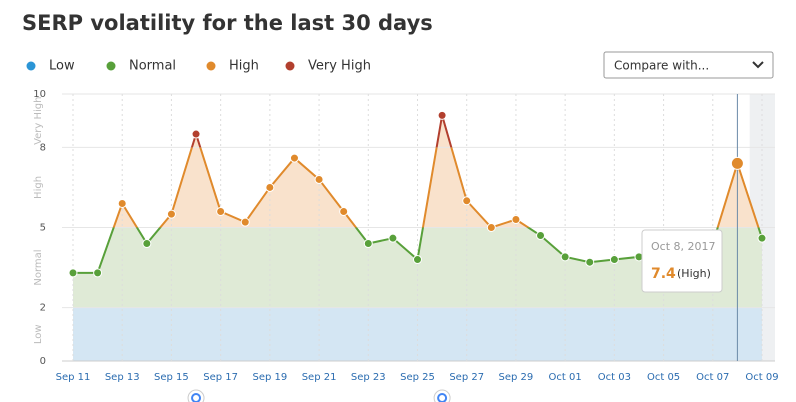 The image size is (796, 402). What do you see at coordinates (122, 377) in the screenshot?
I see `x-tick-label: Sep 13` at bounding box center [122, 377].